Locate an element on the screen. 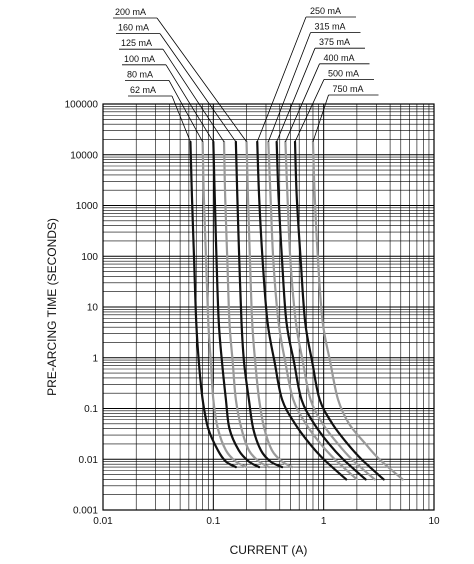 The height and width of the screenshot is (564, 474). y-tick-label: 10 is located at coordinates (93, 308).